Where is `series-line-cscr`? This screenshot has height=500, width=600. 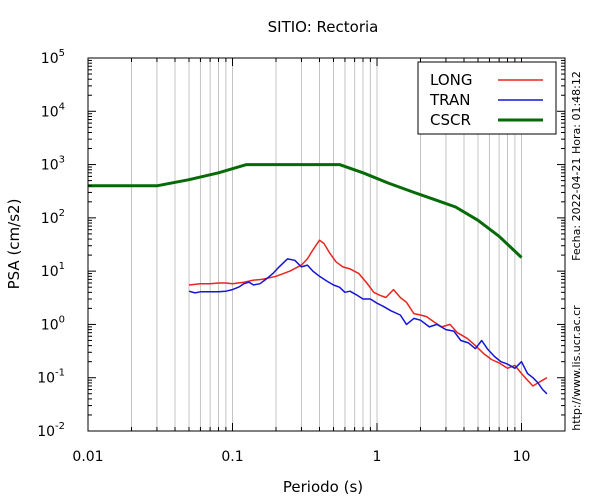
series-line-cscr is located at coordinates (305, 211).